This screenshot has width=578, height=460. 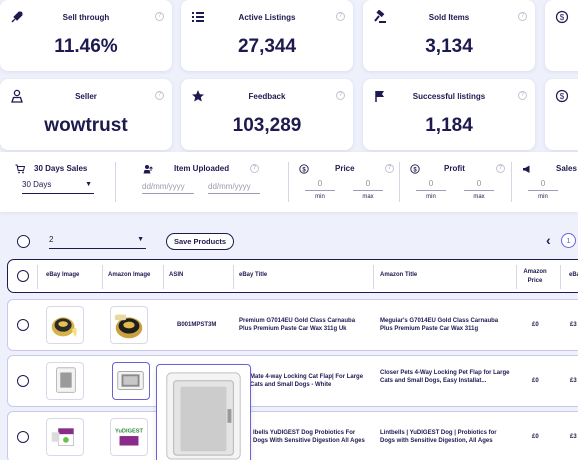 What do you see at coordinates (86, 114) in the screenshot?
I see `stat-card-seller: Seller ? wowtrust` at bounding box center [86, 114].